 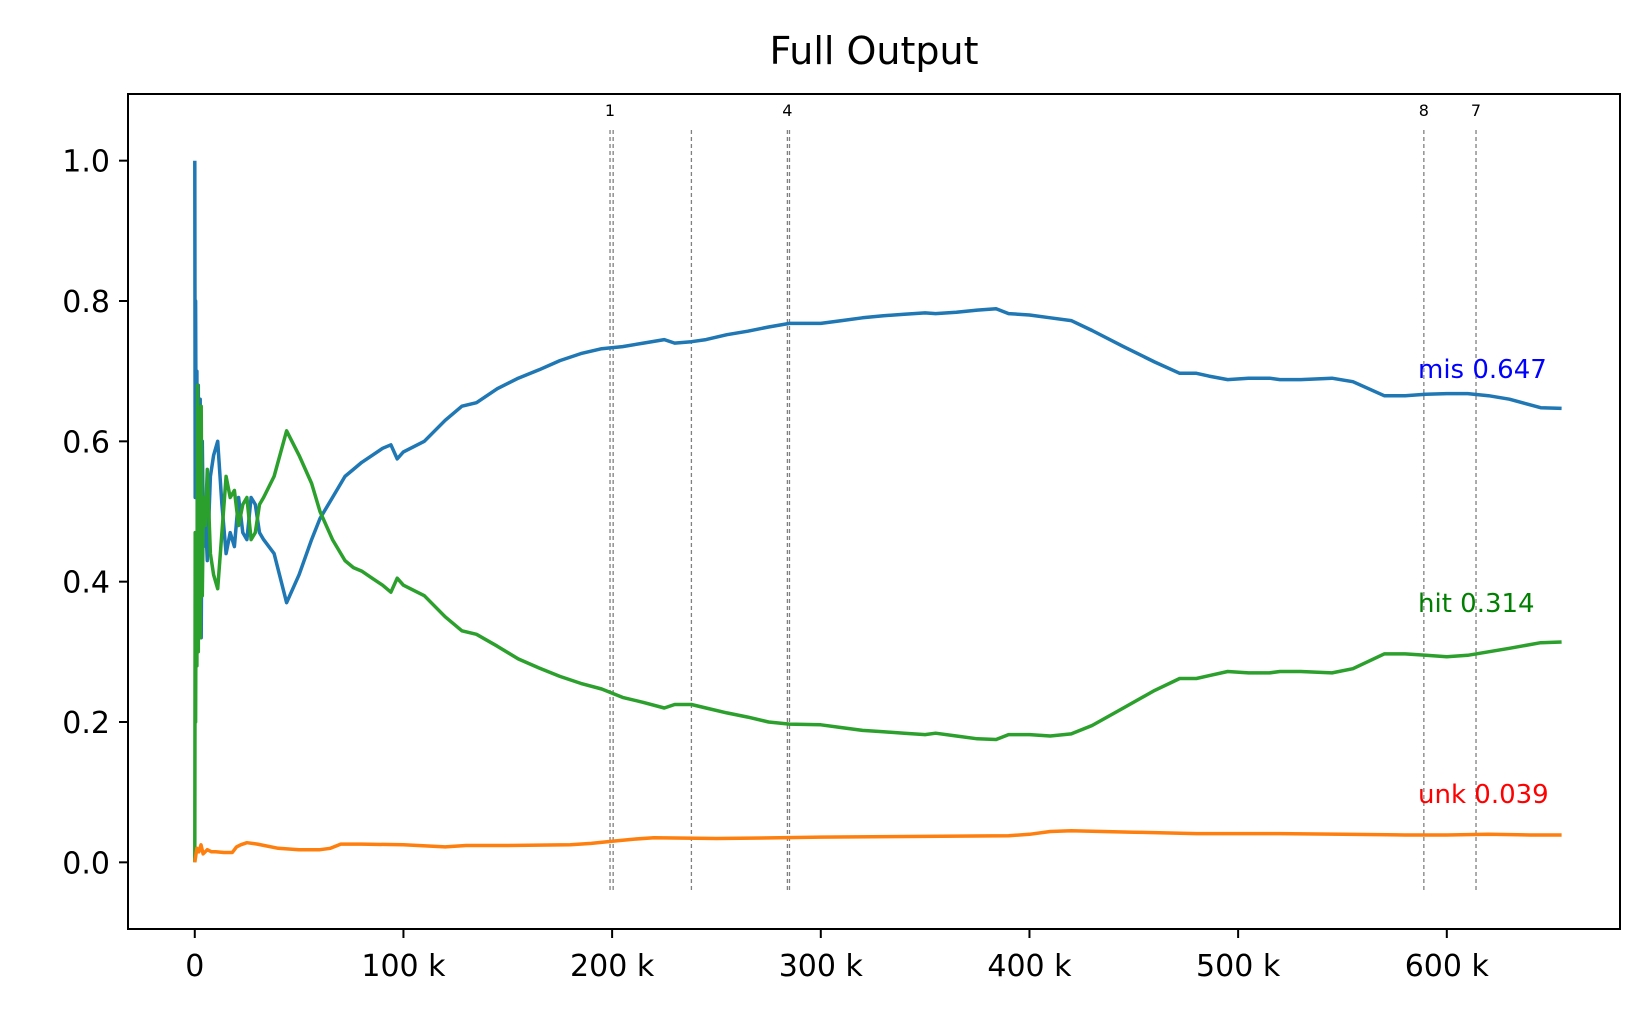 I want to click on y-tick-label: 0.8, so click(x=86, y=302).